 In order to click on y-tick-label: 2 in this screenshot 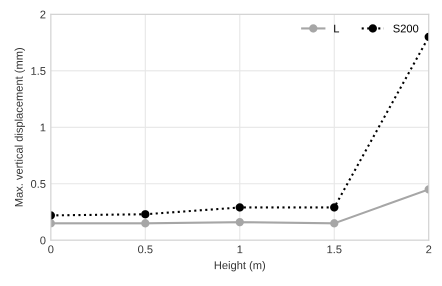, I will do `click(43, 14)`.